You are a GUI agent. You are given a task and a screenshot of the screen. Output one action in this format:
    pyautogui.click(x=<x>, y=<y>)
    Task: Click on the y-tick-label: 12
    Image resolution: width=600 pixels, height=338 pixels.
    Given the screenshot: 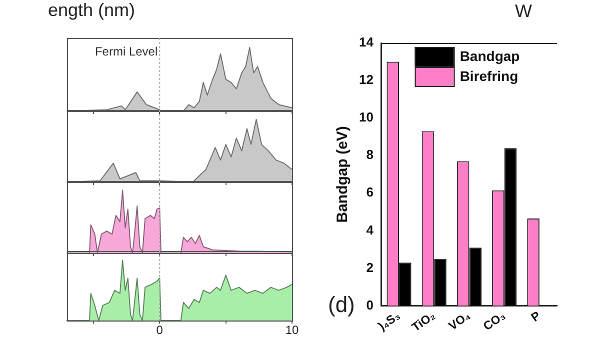 What is the action you would take?
    pyautogui.click(x=366, y=80)
    